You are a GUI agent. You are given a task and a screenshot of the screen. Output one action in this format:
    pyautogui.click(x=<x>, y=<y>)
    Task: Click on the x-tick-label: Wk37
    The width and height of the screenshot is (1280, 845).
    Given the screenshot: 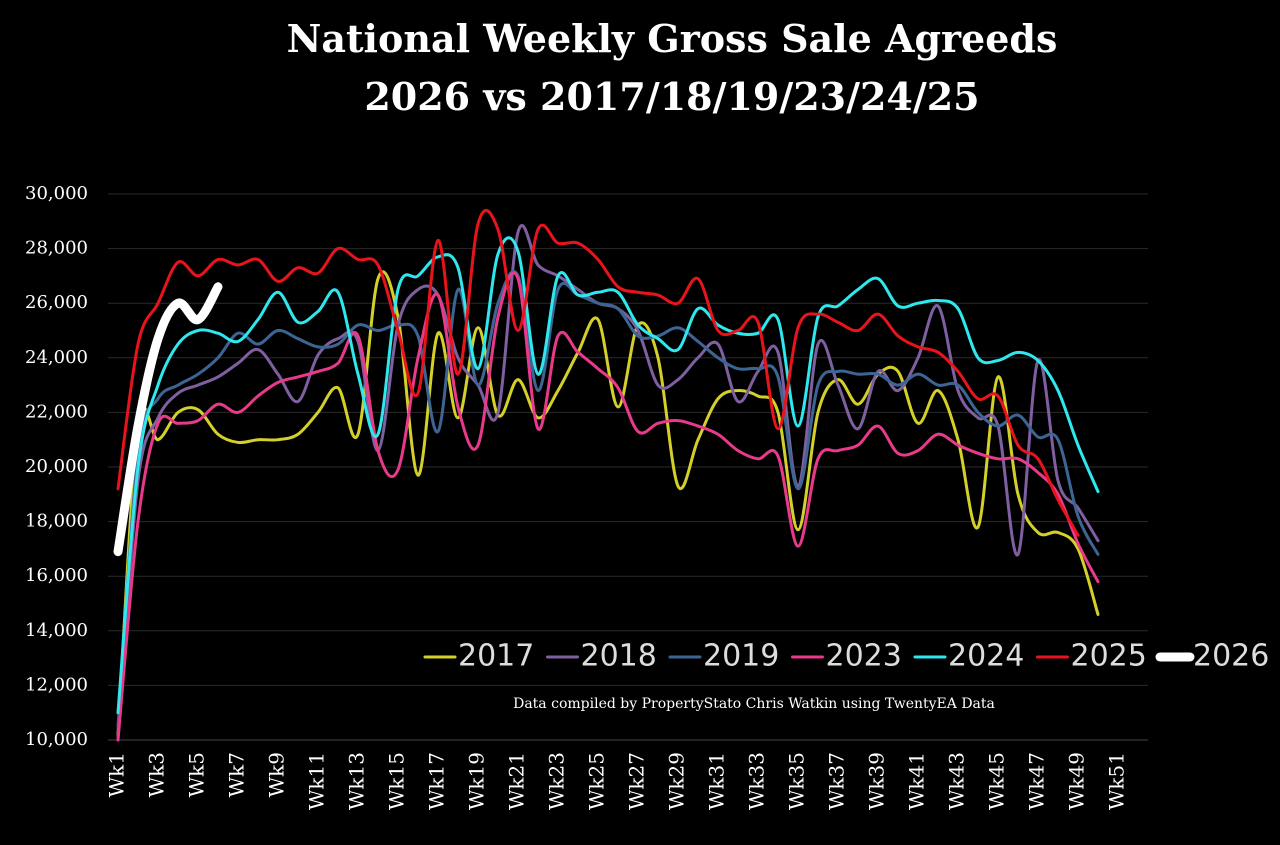 What is the action you would take?
    pyautogui.click(x=837, y=781)
    